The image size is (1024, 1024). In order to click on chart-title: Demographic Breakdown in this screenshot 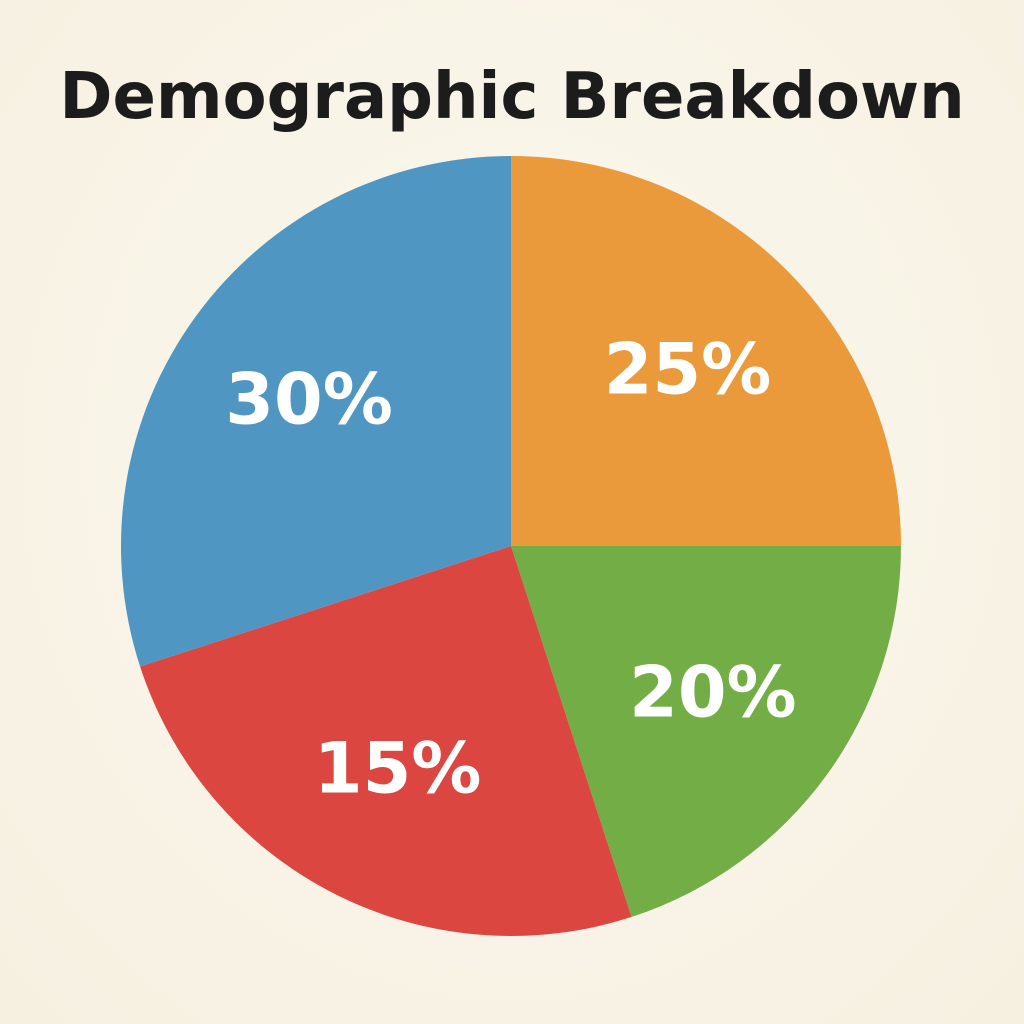, I will do `click(512, 97)`.